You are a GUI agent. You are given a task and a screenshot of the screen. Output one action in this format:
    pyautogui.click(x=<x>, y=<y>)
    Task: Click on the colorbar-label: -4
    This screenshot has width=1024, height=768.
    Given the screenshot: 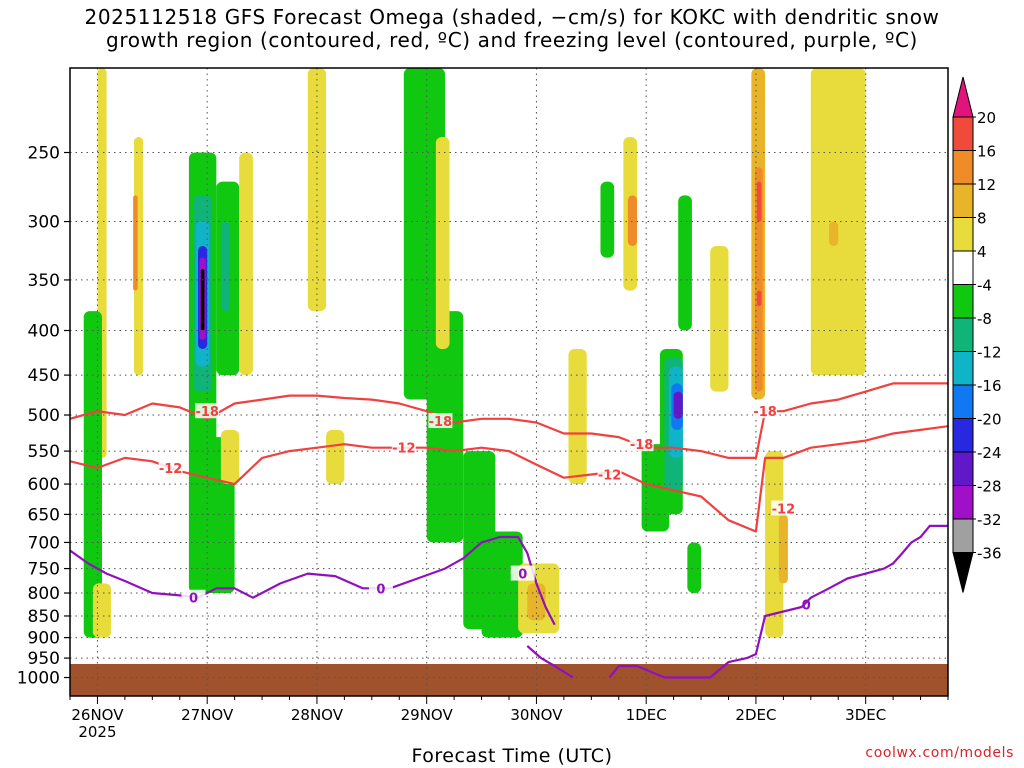 What is the action you would take?
    pyautogui.click(x=984, y=286)
    